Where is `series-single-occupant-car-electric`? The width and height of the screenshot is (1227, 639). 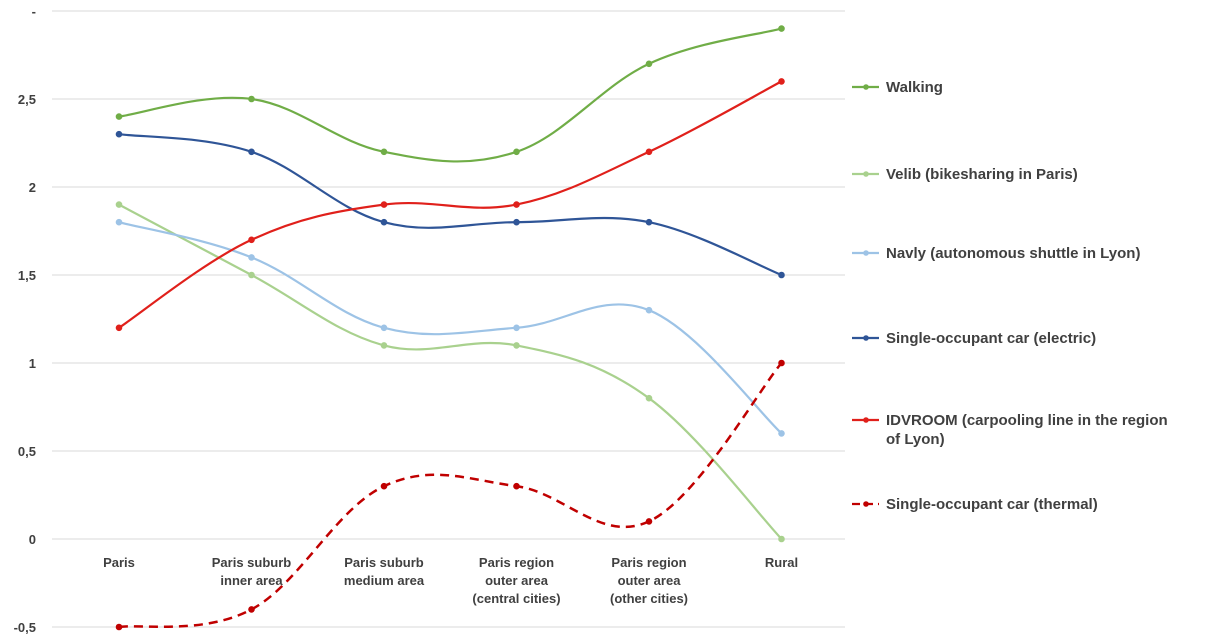 series-single-occupant-car-electric is located at coordinates (450, 204).